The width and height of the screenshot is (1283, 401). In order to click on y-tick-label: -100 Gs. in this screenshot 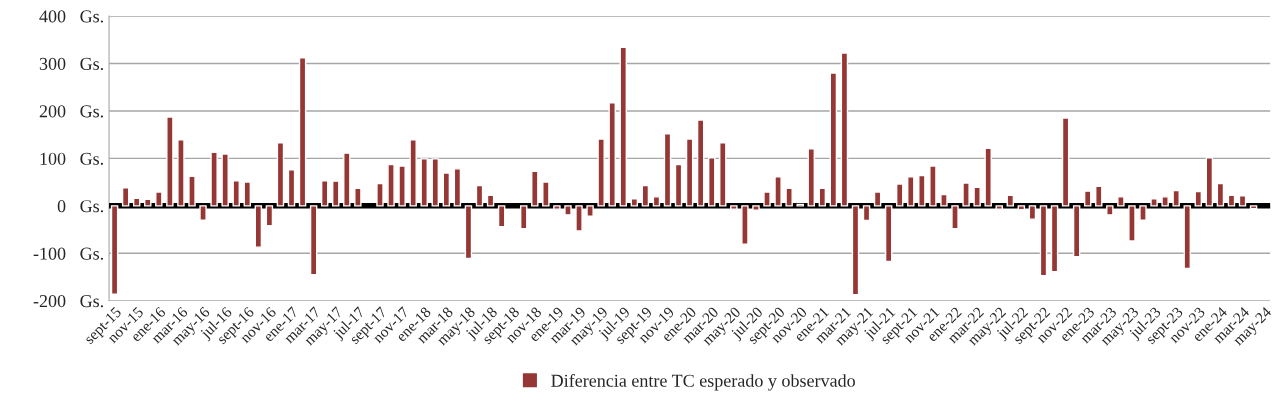, I will do `click(68, 253)`.